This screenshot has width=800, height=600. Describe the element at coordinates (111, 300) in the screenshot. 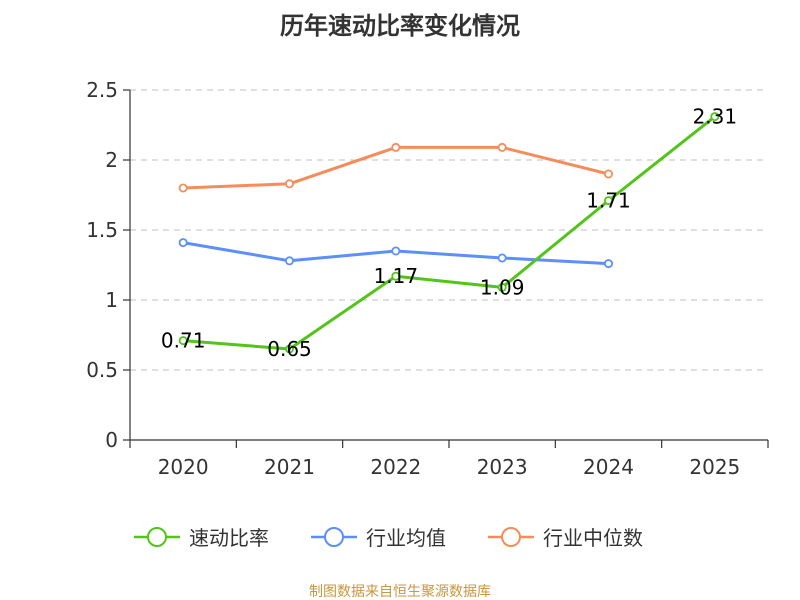

I see `y-tick-label: 1` at that location.